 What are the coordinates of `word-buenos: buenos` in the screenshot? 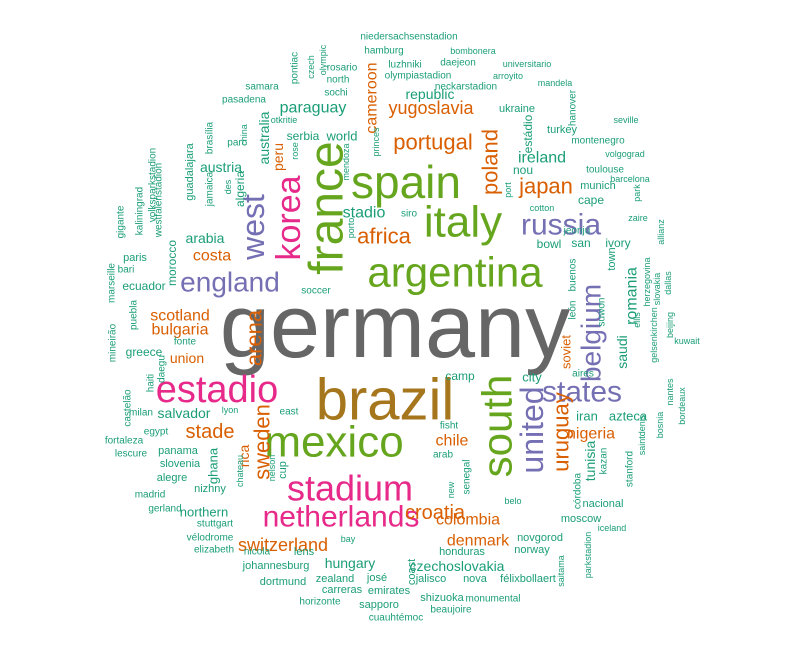 It's located at (573, 275).